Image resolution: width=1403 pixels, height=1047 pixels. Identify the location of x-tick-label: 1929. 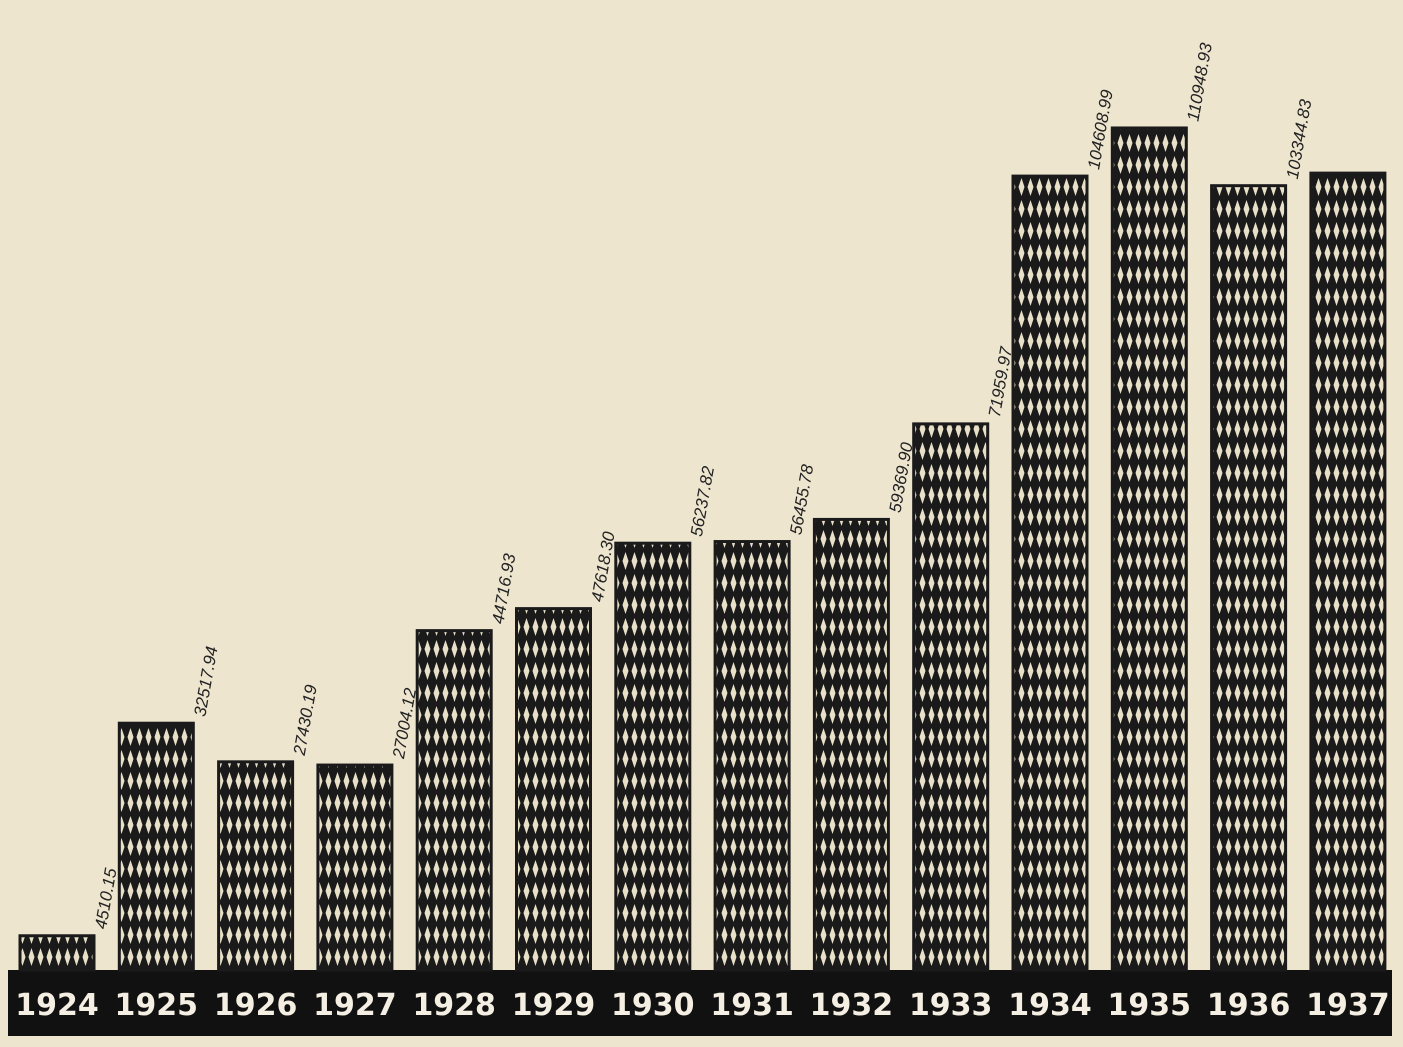
(554, 1005).